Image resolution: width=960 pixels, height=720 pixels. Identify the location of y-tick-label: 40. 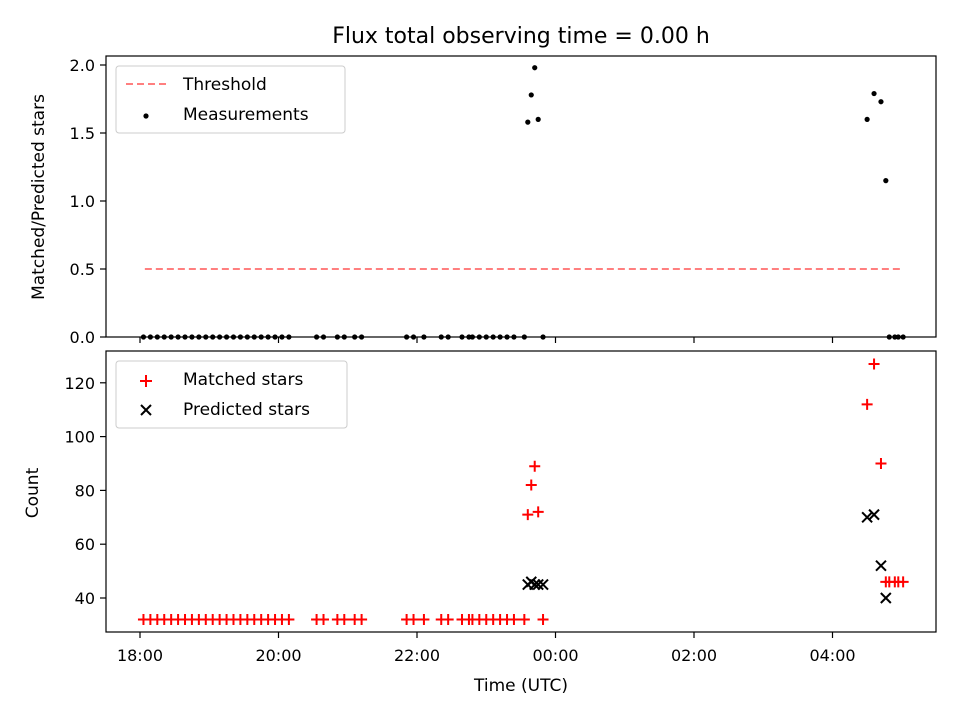
(85, 598).